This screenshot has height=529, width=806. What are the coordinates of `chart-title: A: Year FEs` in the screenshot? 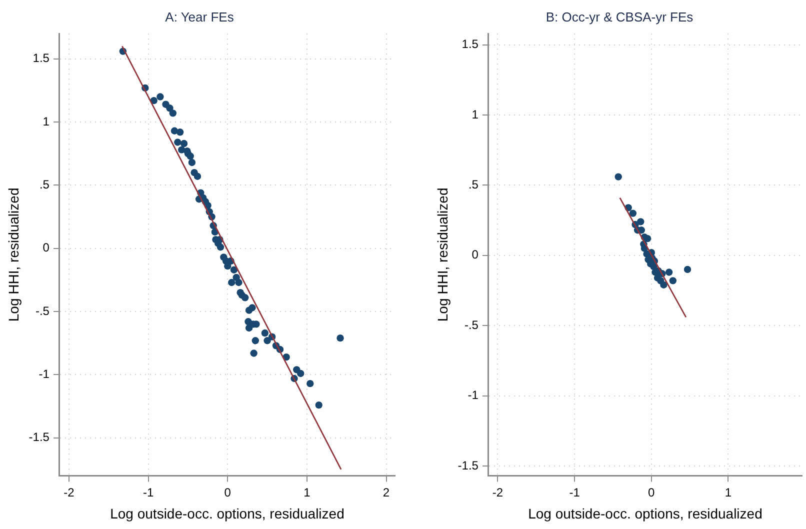 It's located at (199, 16).